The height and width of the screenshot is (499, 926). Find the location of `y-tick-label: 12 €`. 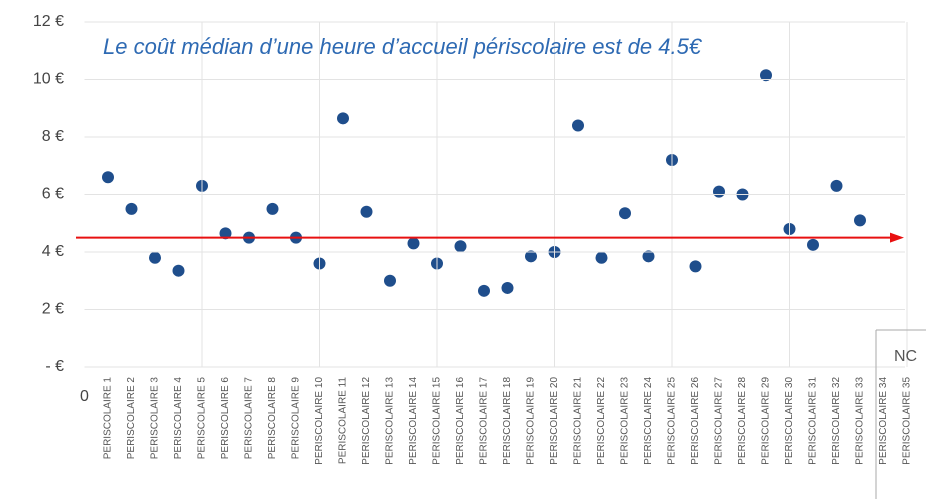

y-tick-label: 12 € is located at coordinates (48, 21).